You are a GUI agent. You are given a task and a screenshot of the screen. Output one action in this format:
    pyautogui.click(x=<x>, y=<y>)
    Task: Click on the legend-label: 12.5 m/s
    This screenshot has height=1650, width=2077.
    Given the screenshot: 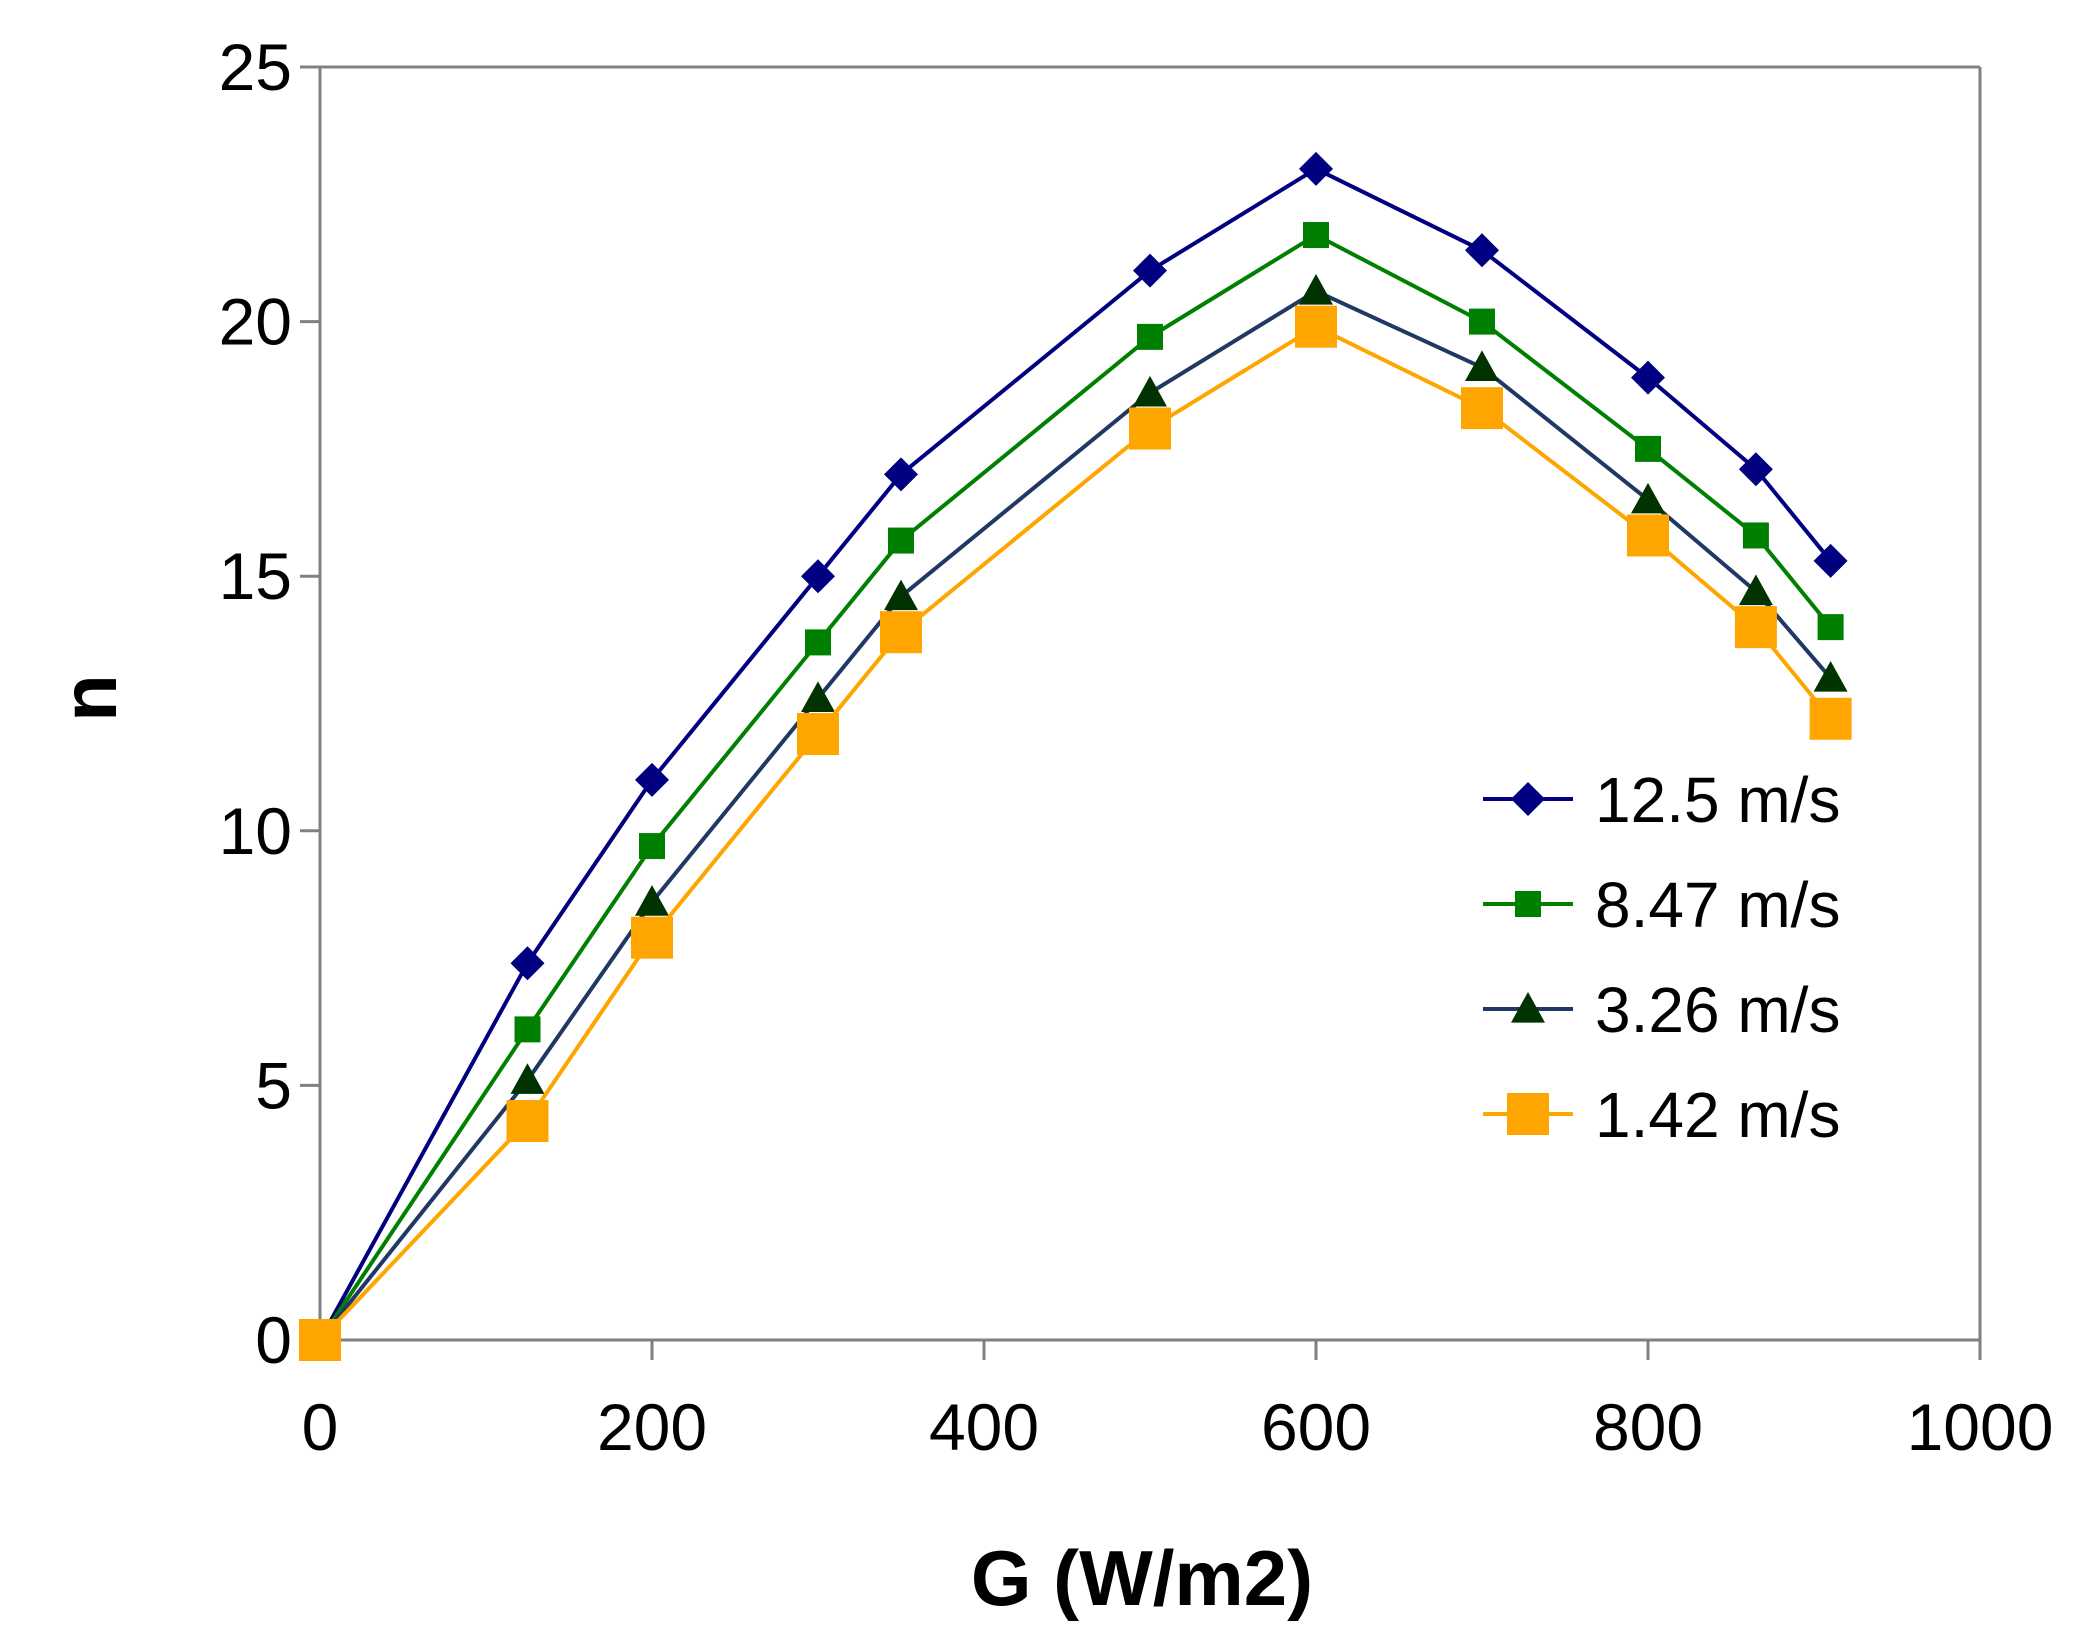 What is the action you would take?
    pyautogui.click(x=1717, y=800)
    